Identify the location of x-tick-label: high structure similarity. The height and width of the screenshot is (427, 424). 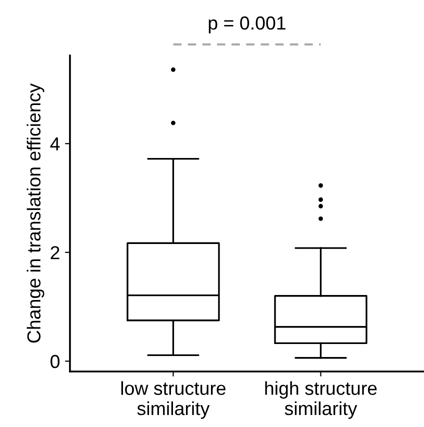
(321, 400).